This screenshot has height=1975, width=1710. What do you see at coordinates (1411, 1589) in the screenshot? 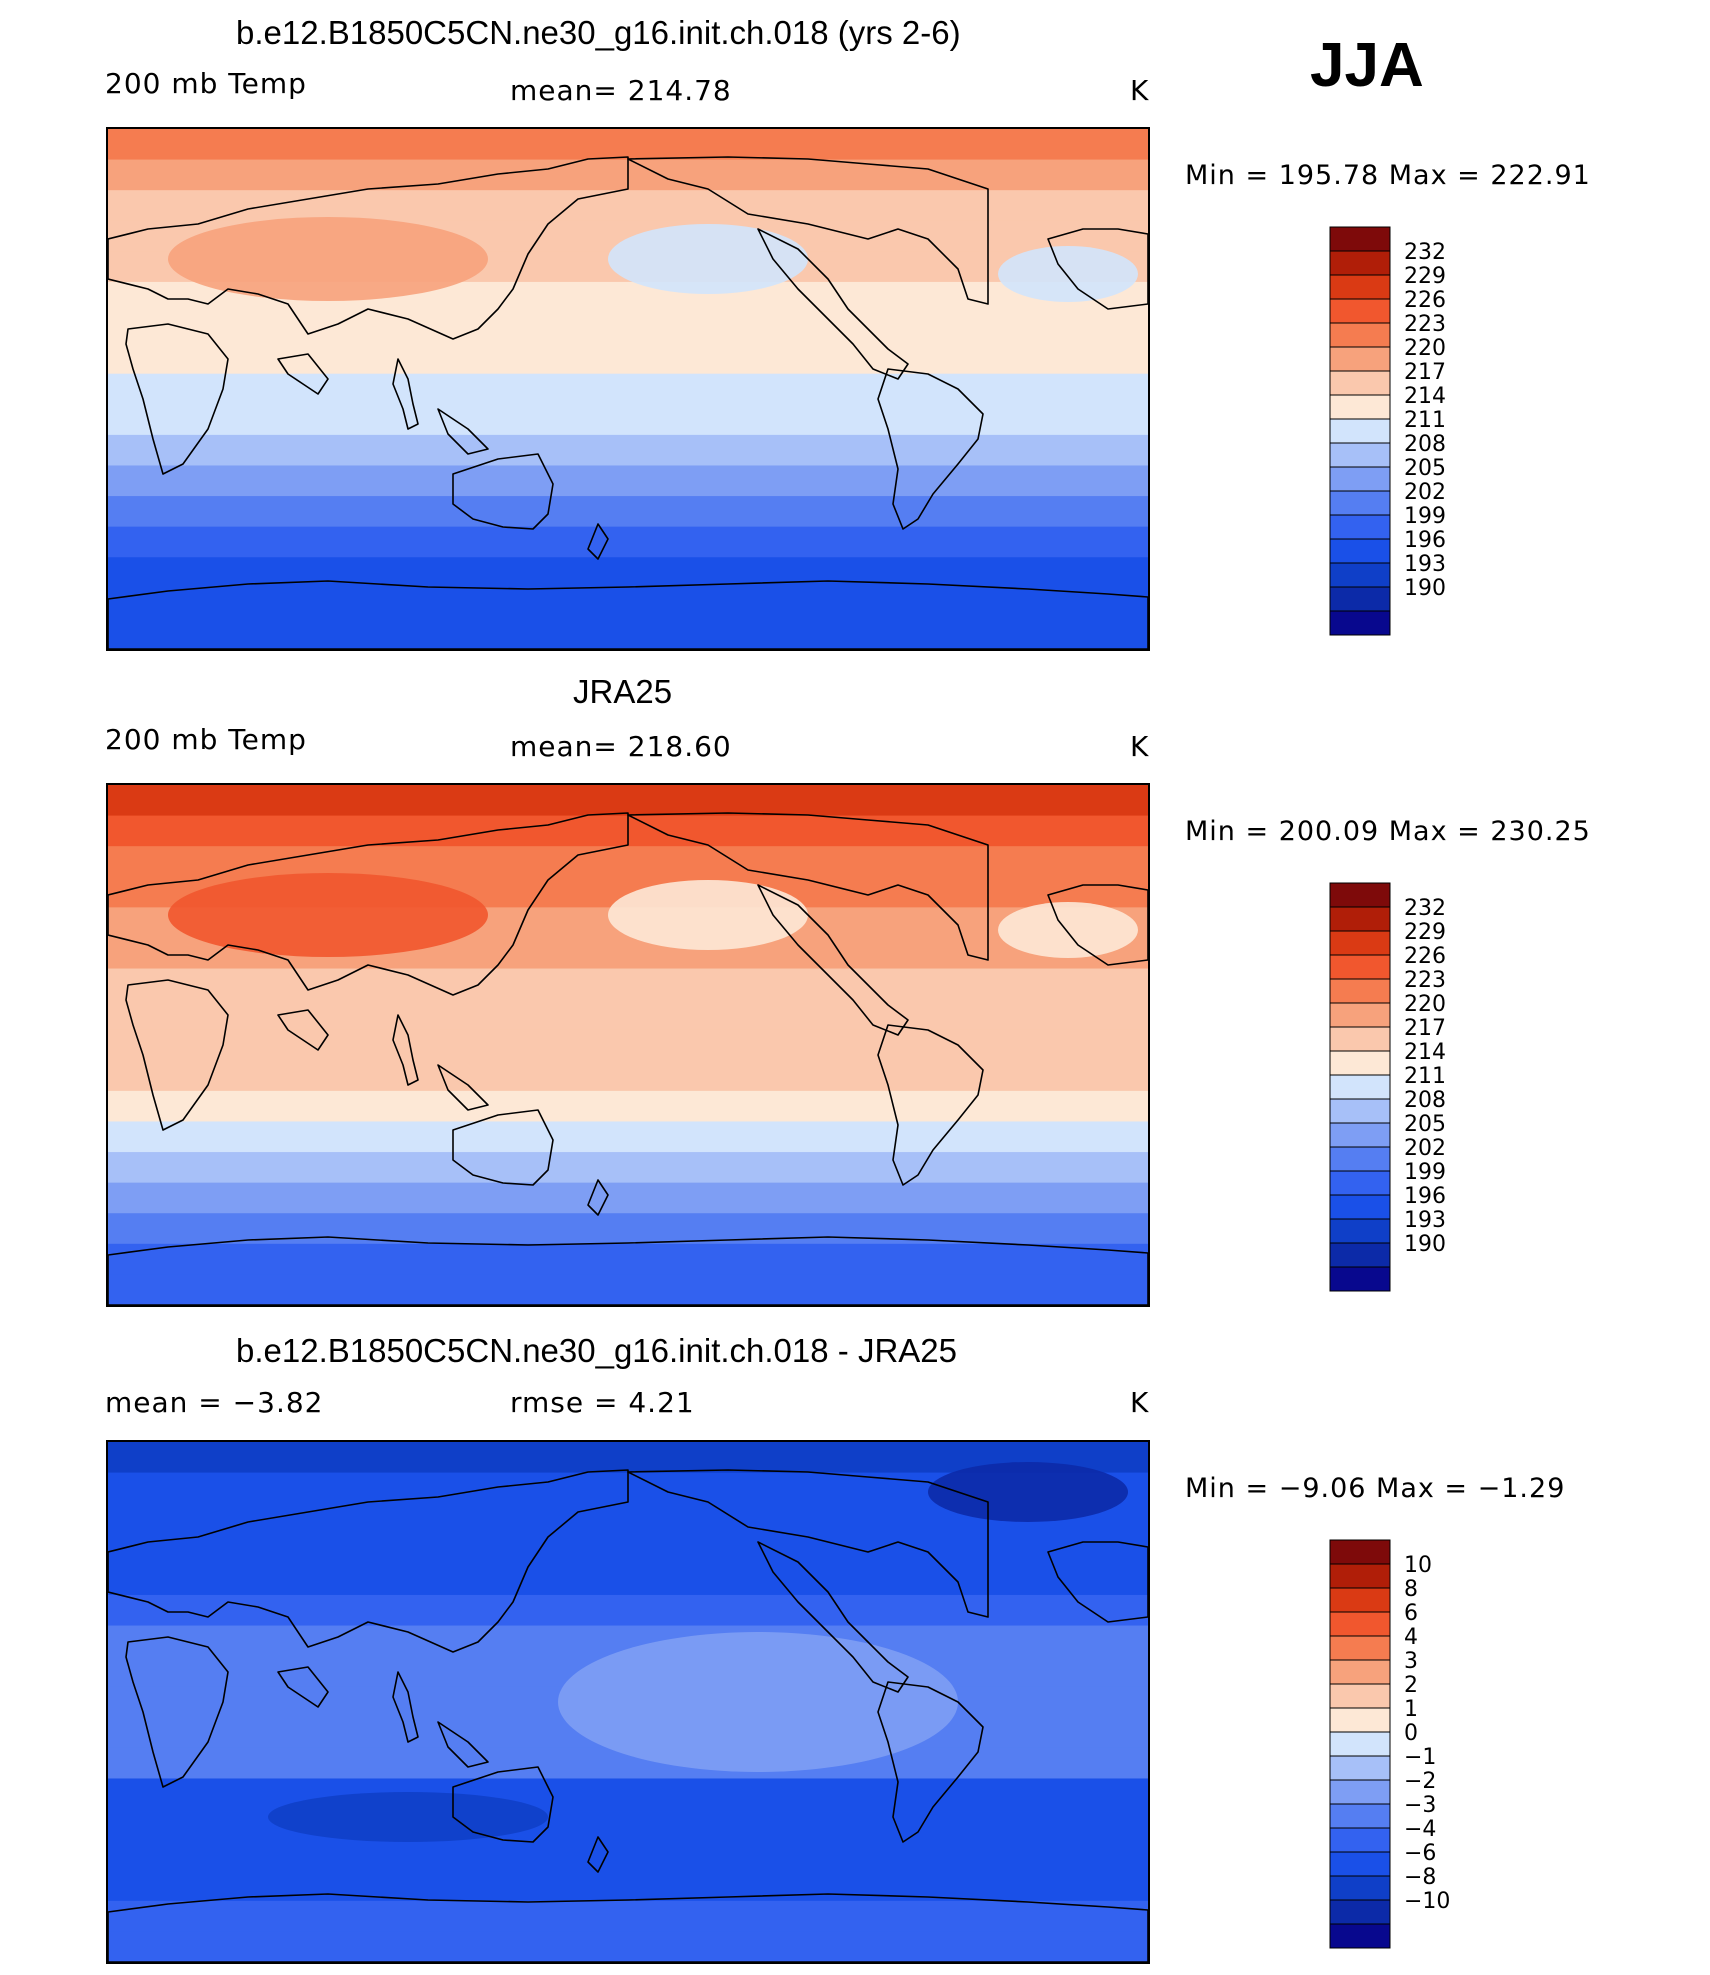
I see `colorbar-tick-label: 8` at bounding box center [1411, 1589].